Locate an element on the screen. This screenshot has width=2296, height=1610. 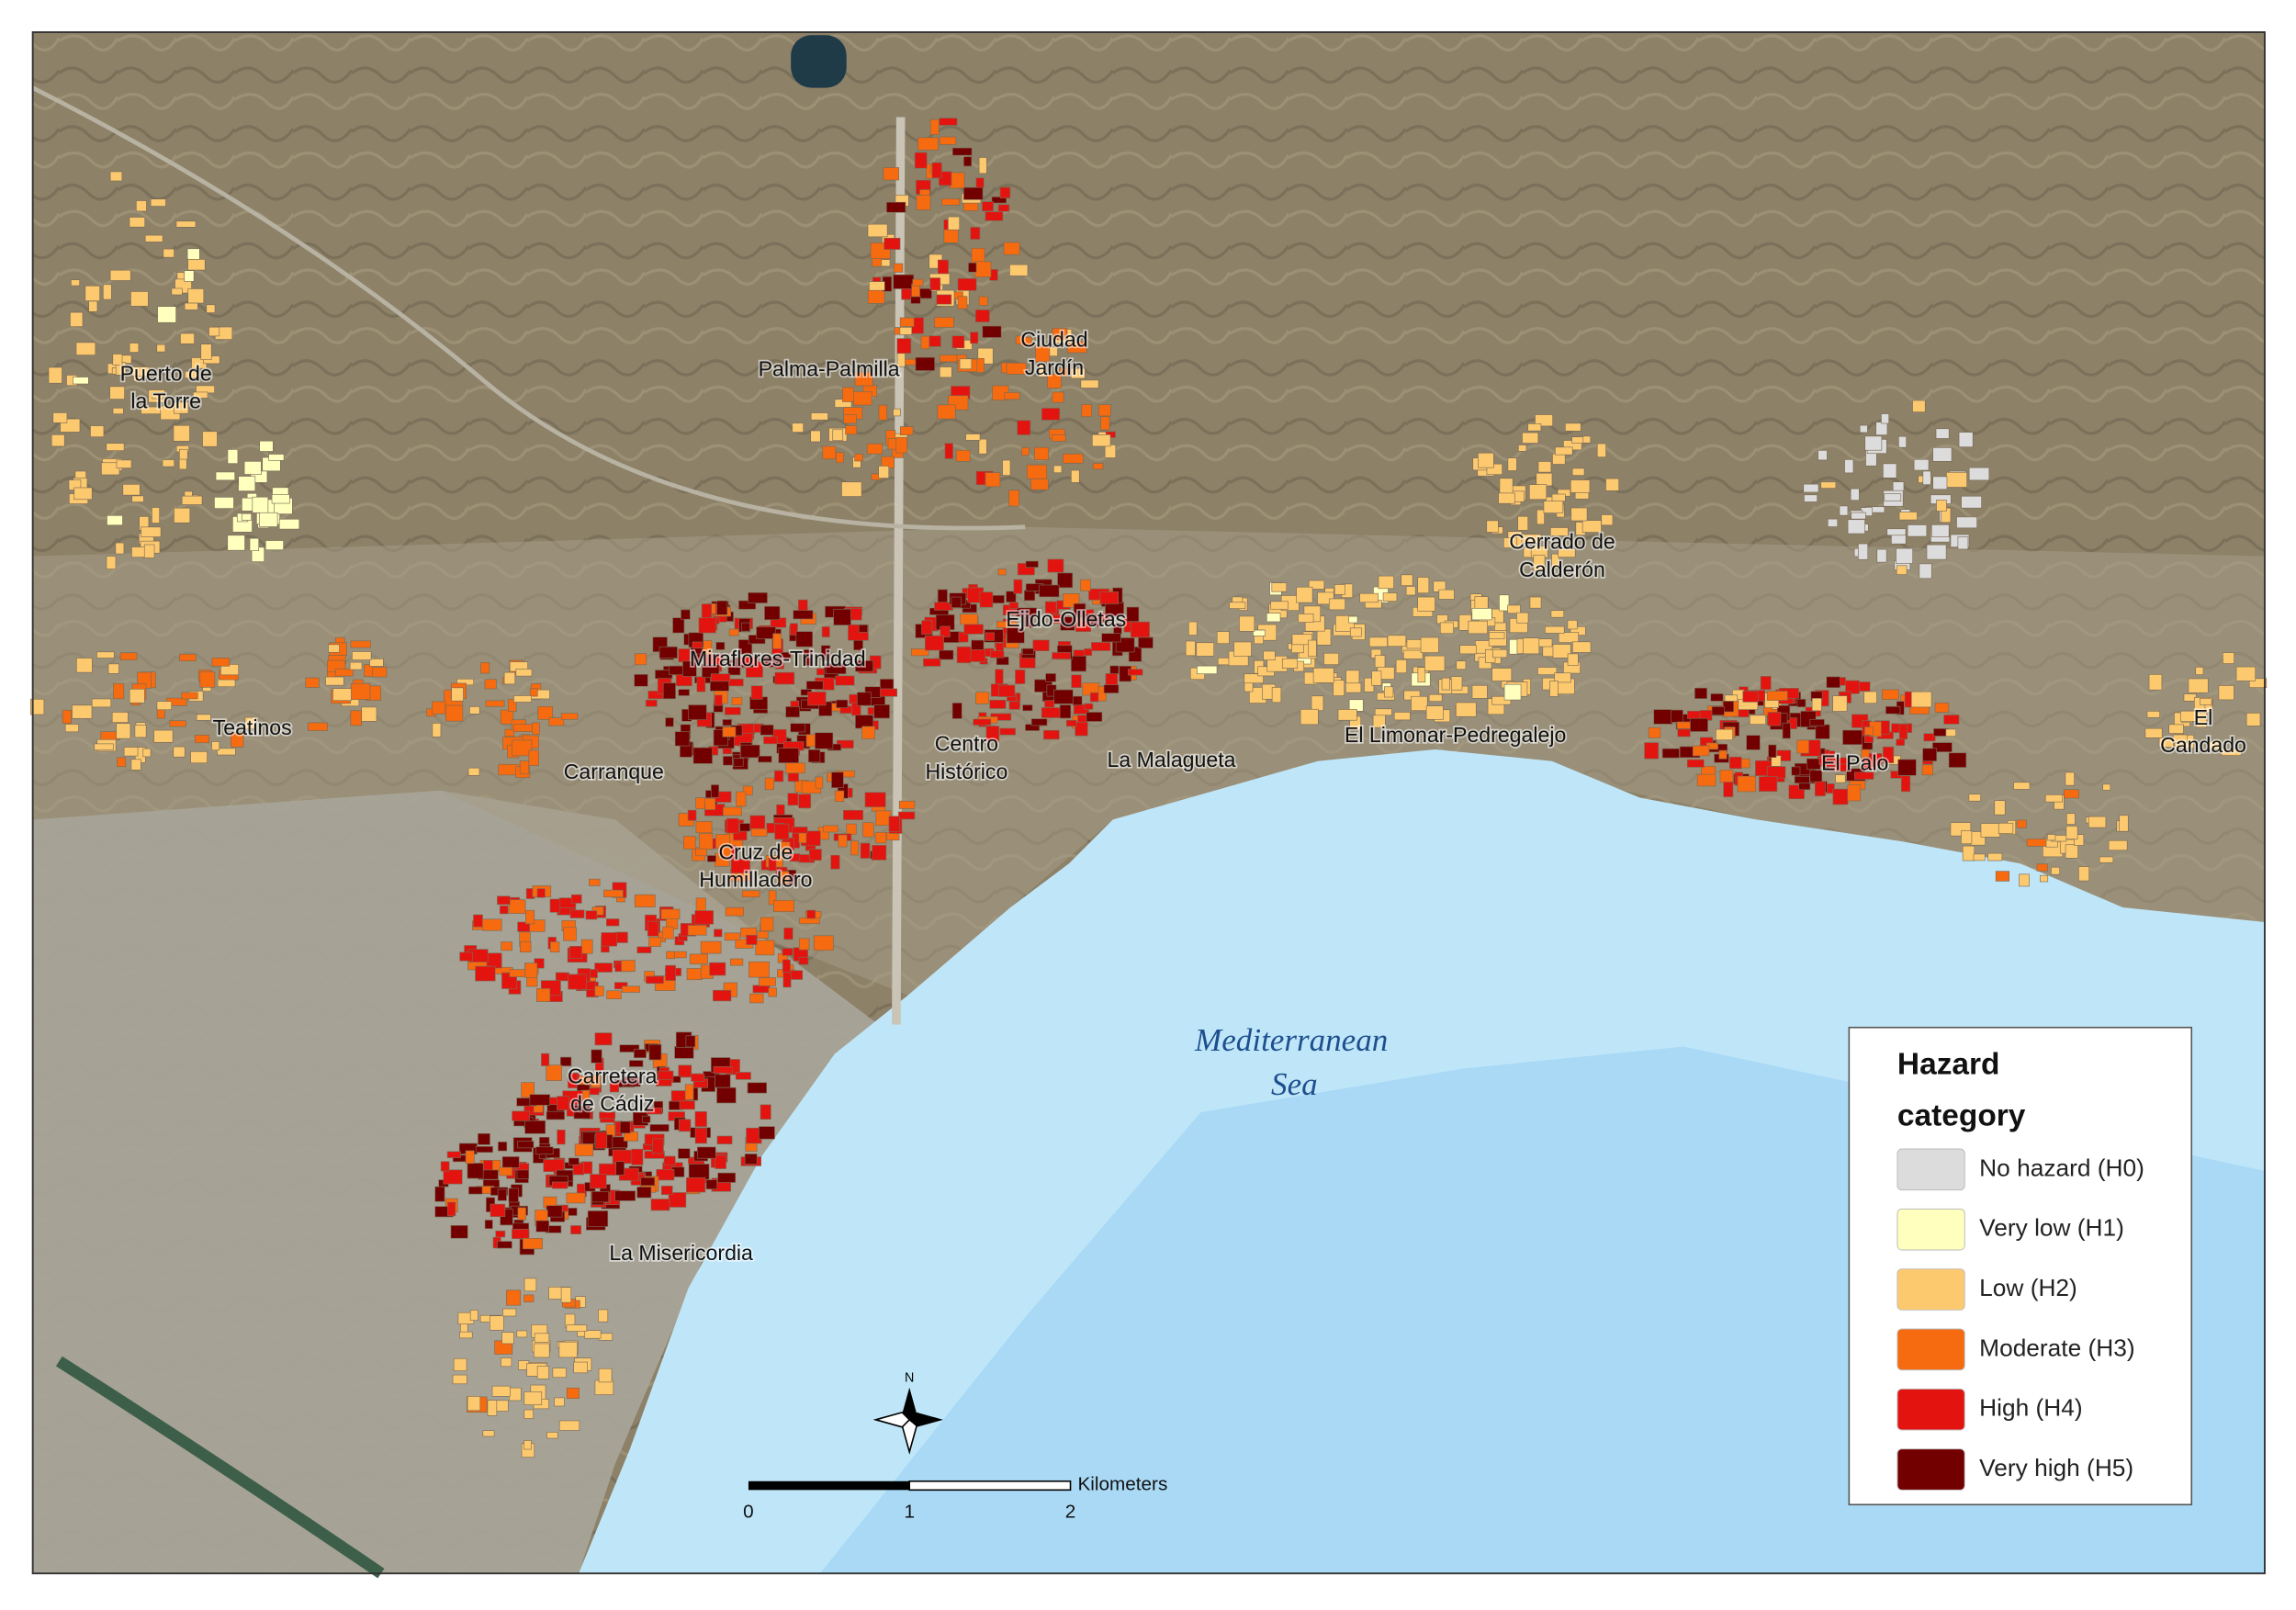
place-label: Calderón is located at coordinates (1562, 569).